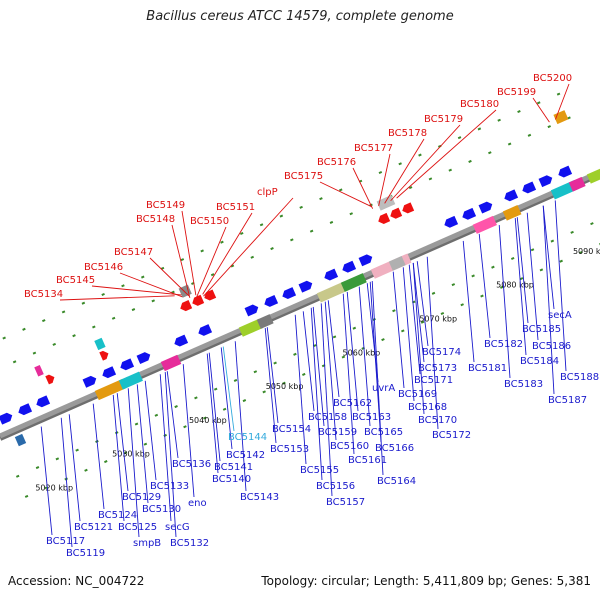 This screenshot has height=600, width=600. I want to click on gene-label: BC5162, so click(352, 403).